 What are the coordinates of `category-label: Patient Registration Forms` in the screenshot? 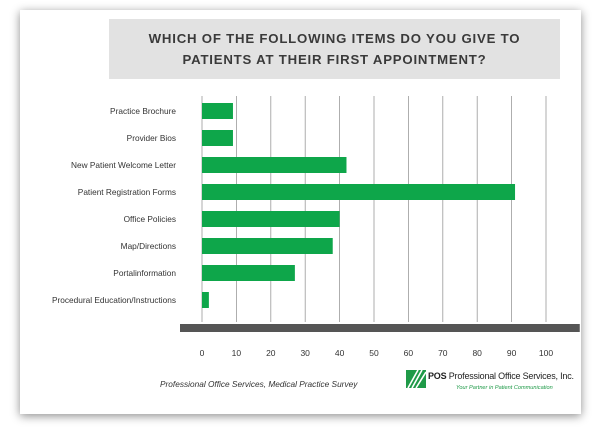 It's located at (127, 192).